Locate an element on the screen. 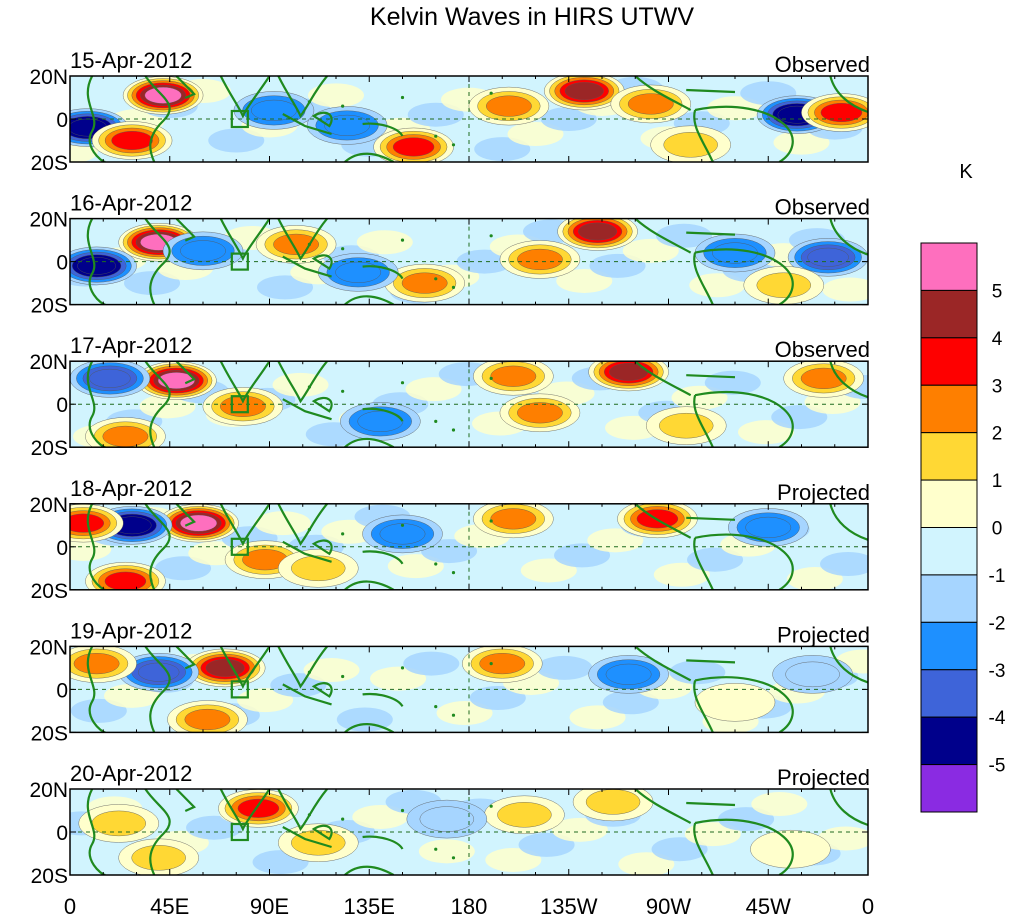 The width and height of the screenshot is (1015, 920). panel: 18-Apr-2012 Projected 20N 0 20S is located at coordinates (449, 539).